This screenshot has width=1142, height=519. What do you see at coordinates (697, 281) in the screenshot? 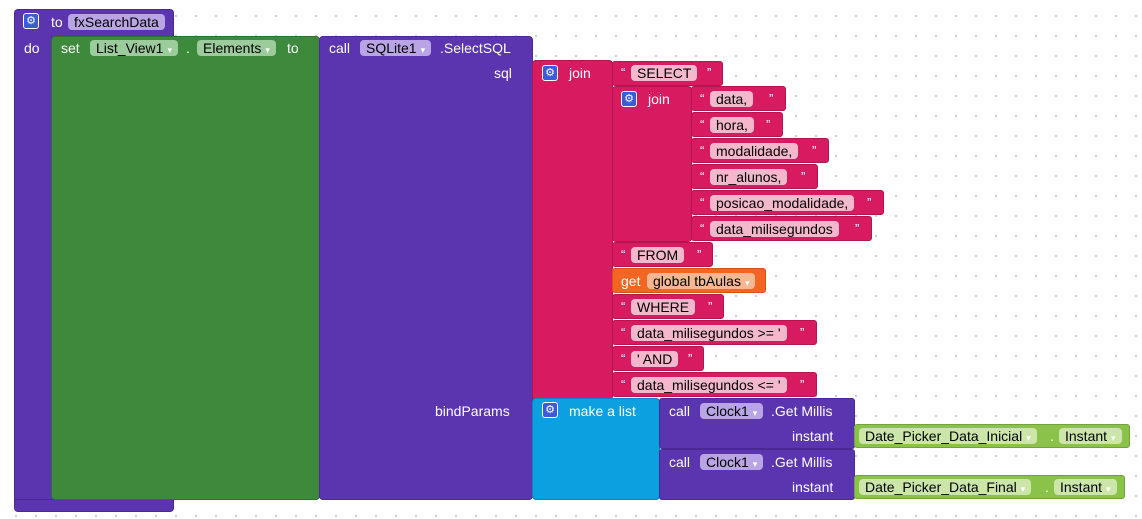
I see `variable-value: global tbAulas` at bounding box center [697, 281].